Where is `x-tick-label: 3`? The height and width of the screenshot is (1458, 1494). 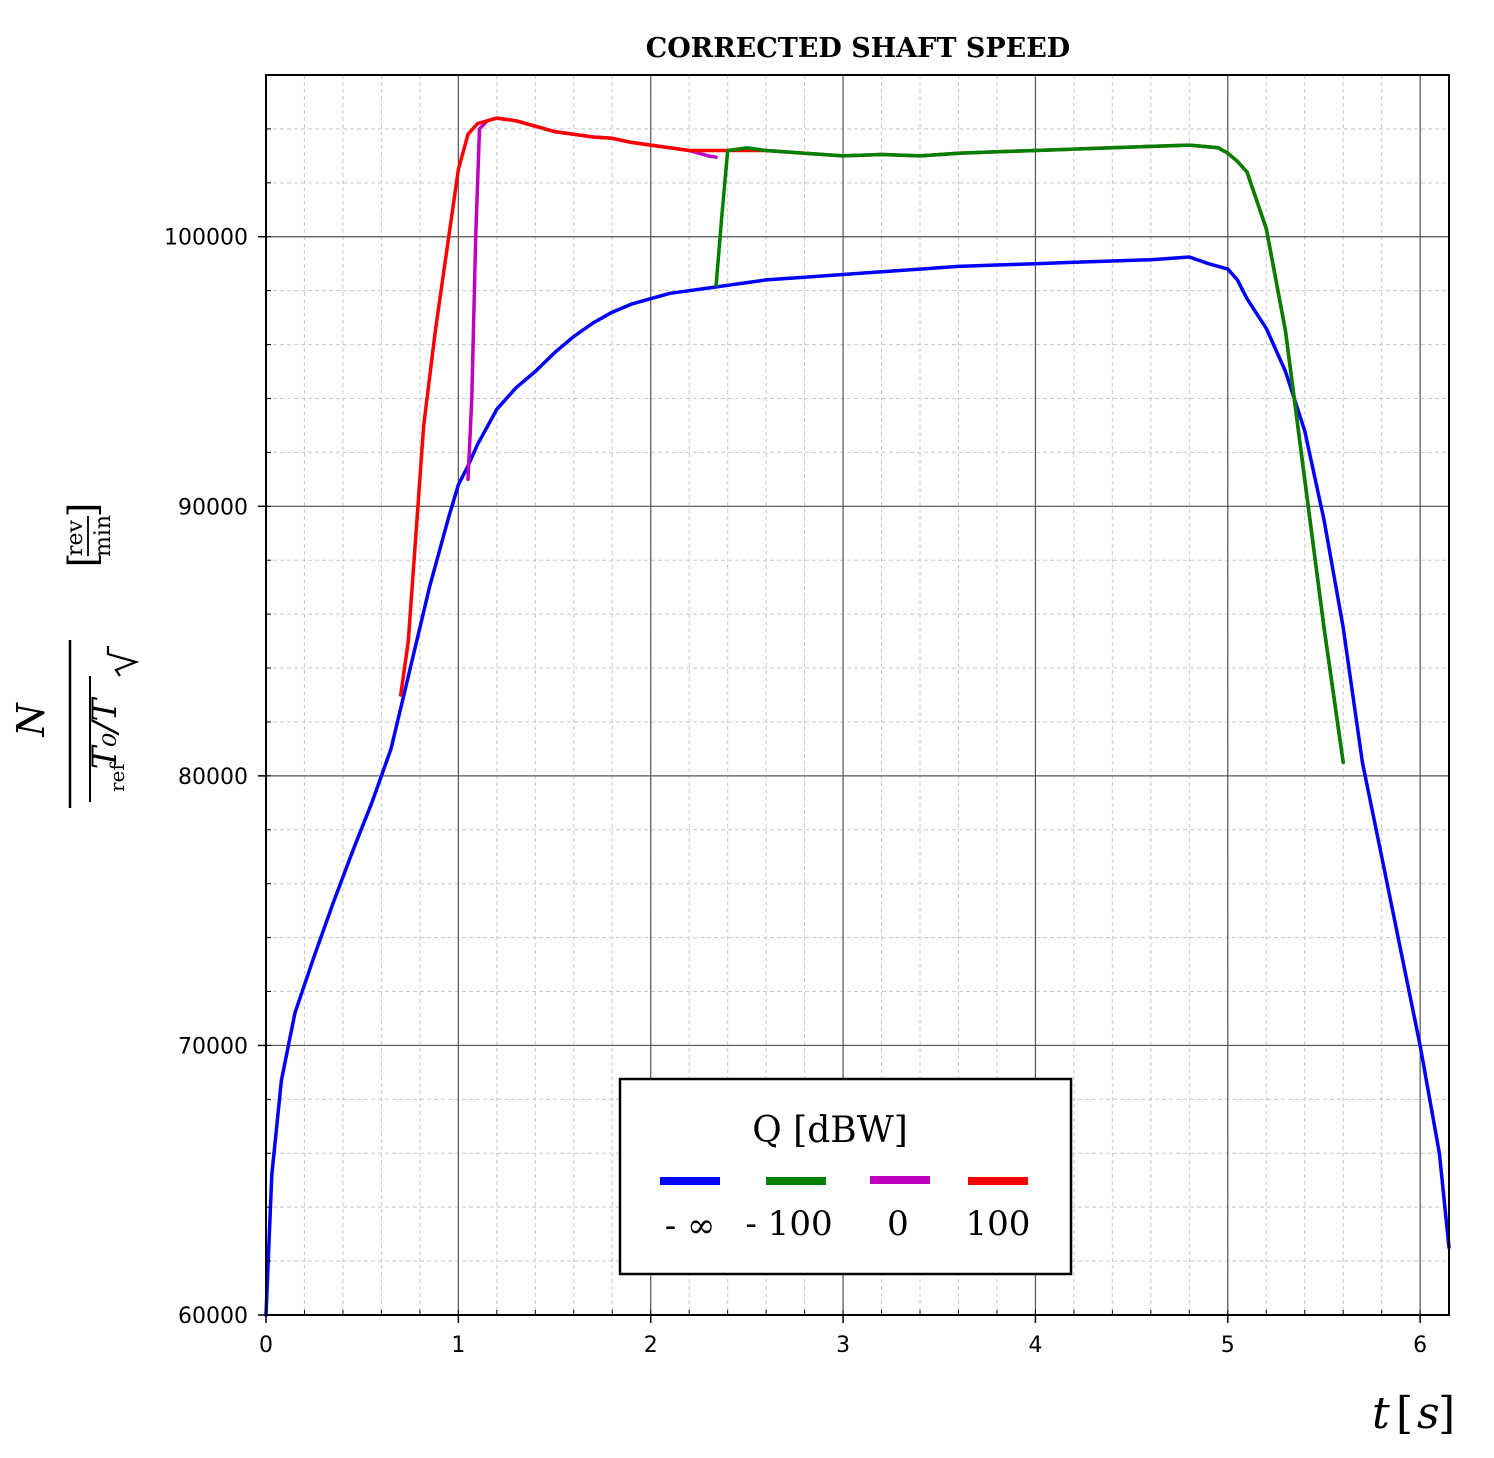
x-tick-label: 3 is located at coordinates (843, 1345).